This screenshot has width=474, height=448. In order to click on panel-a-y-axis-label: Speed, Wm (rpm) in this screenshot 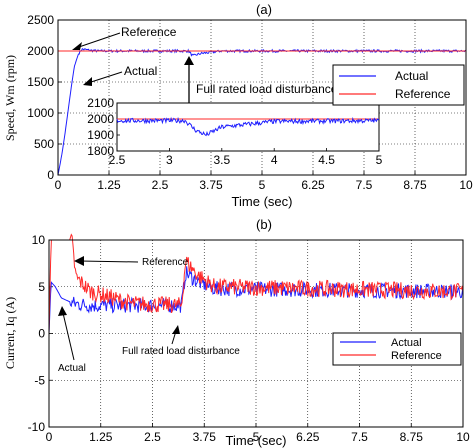, I will do `click(10, 98)`.